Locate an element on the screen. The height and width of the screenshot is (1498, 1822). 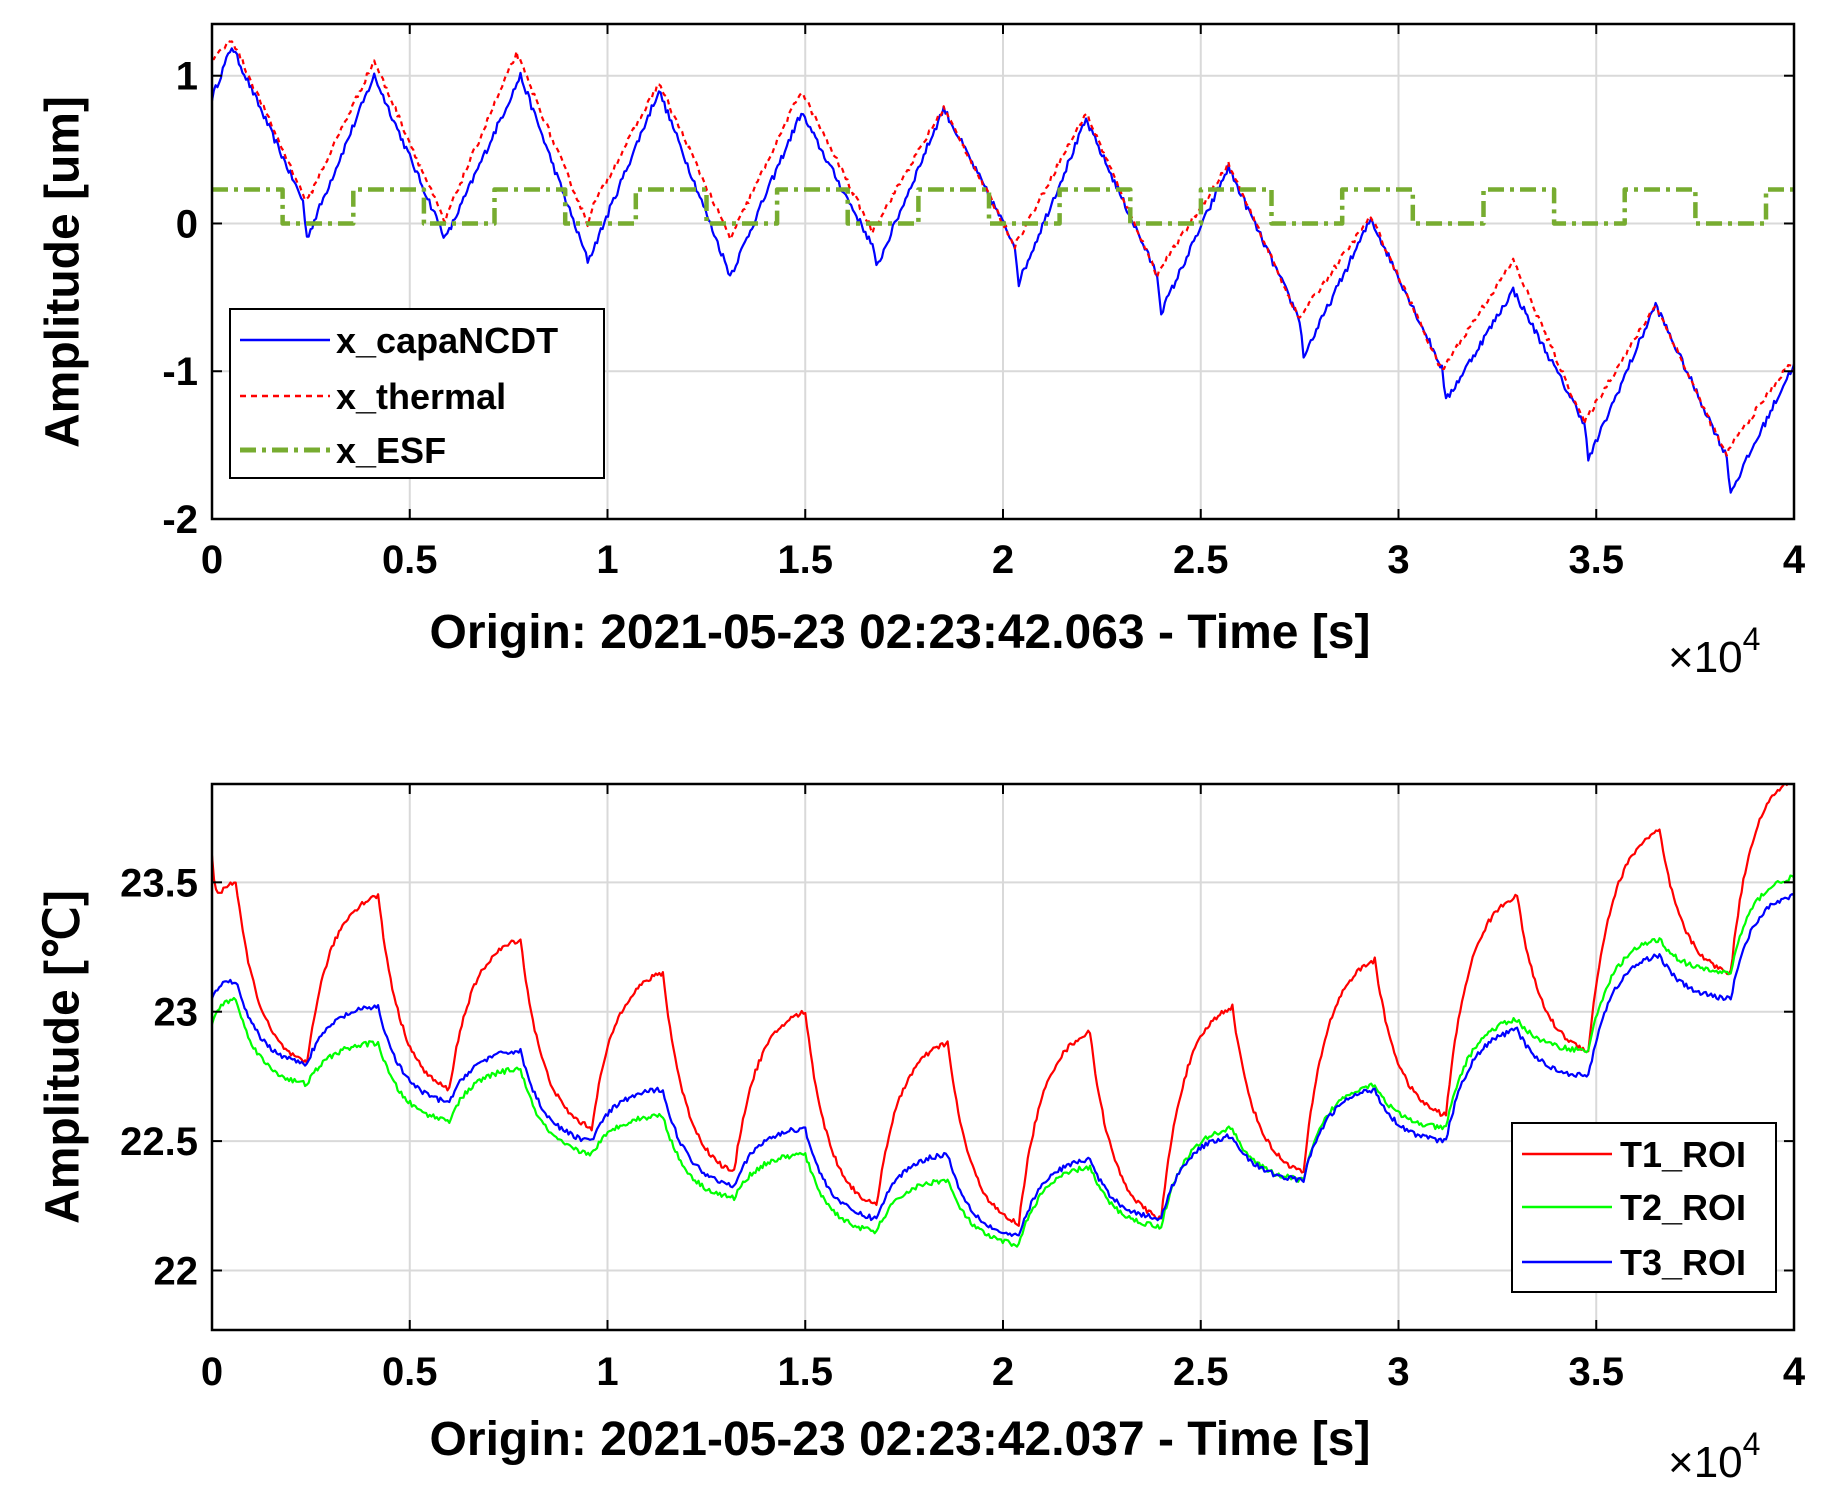
top-legend-box is located at coordinates (417, 393).